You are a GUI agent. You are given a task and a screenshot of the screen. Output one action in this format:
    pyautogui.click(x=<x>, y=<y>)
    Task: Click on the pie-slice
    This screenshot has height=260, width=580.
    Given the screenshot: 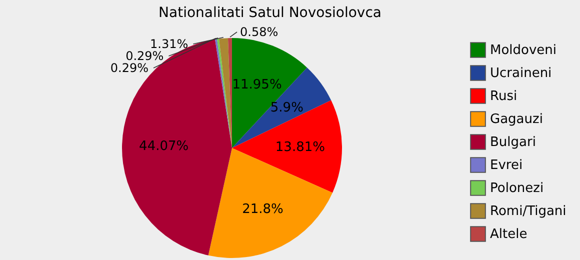 What is the action you would take?
    pyautogui.click(x=287, y=146)
    